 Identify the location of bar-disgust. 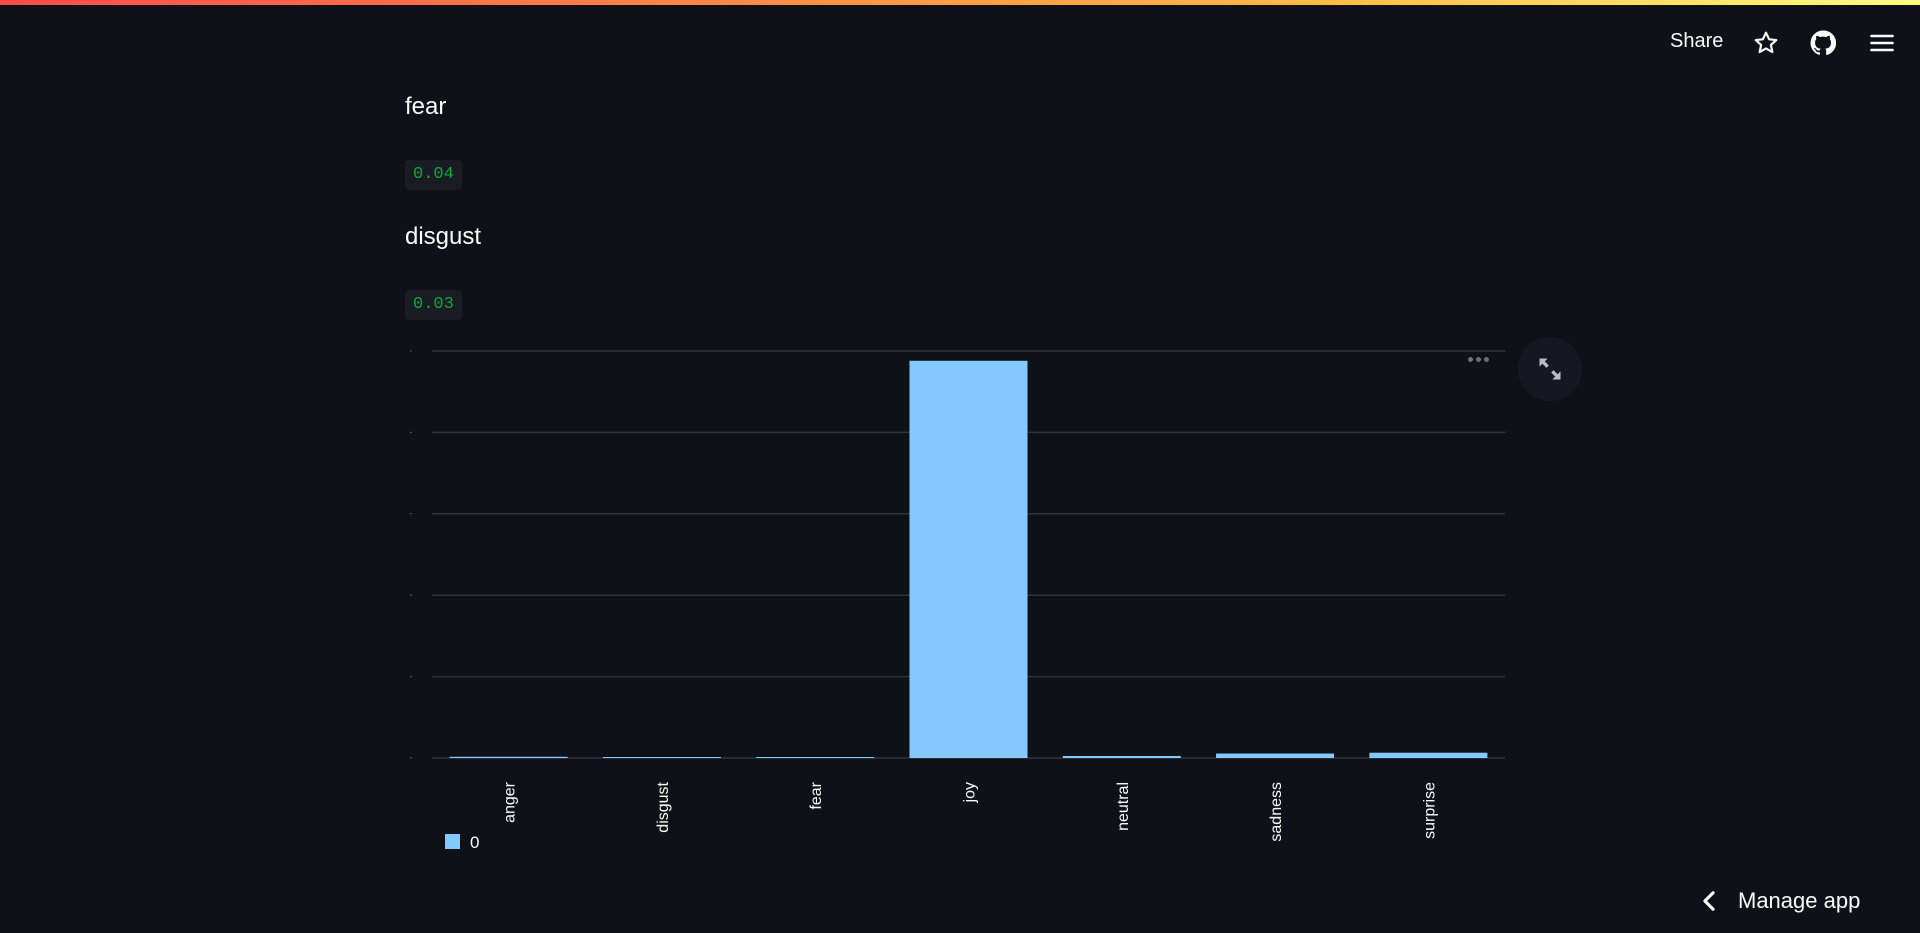
(661, 757).